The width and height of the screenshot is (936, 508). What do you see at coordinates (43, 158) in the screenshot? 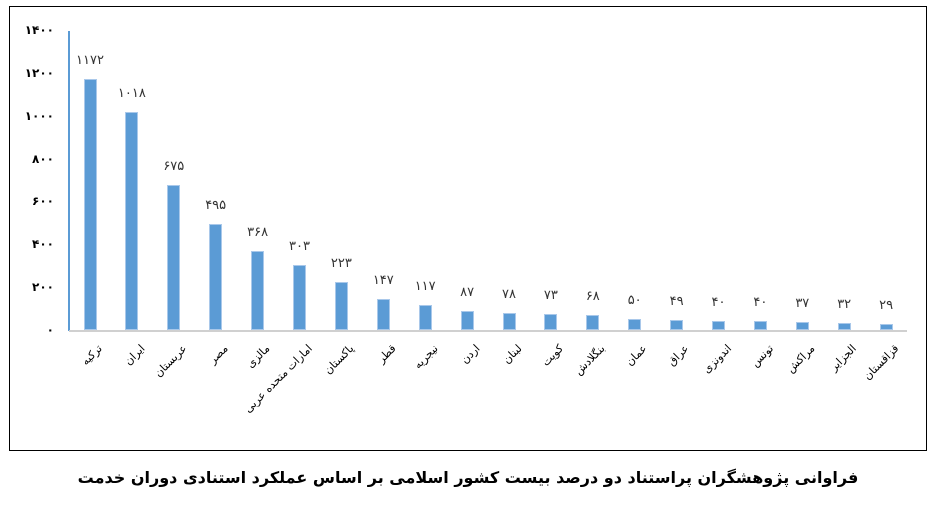
I see `y-tick-label: ۸۰۰` at bounding box center [43, 158].